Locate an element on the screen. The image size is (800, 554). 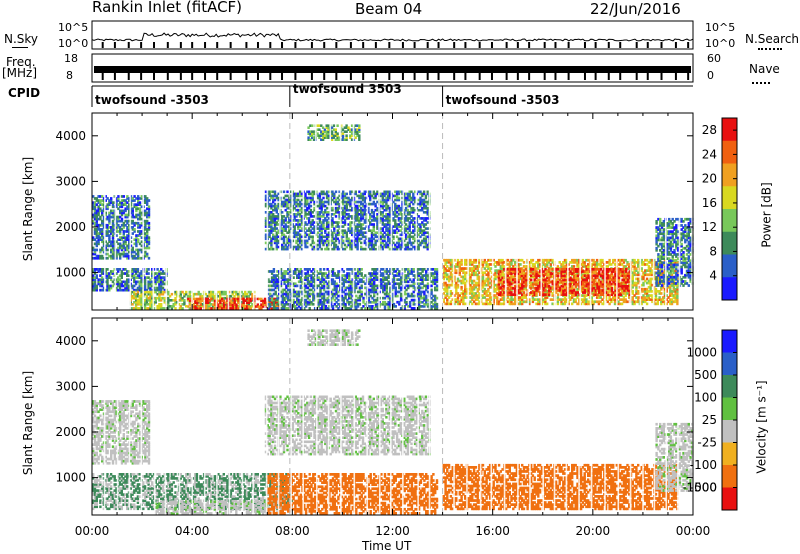
date-label: 22/Jun/2016 is located at coordinates (635, 9).